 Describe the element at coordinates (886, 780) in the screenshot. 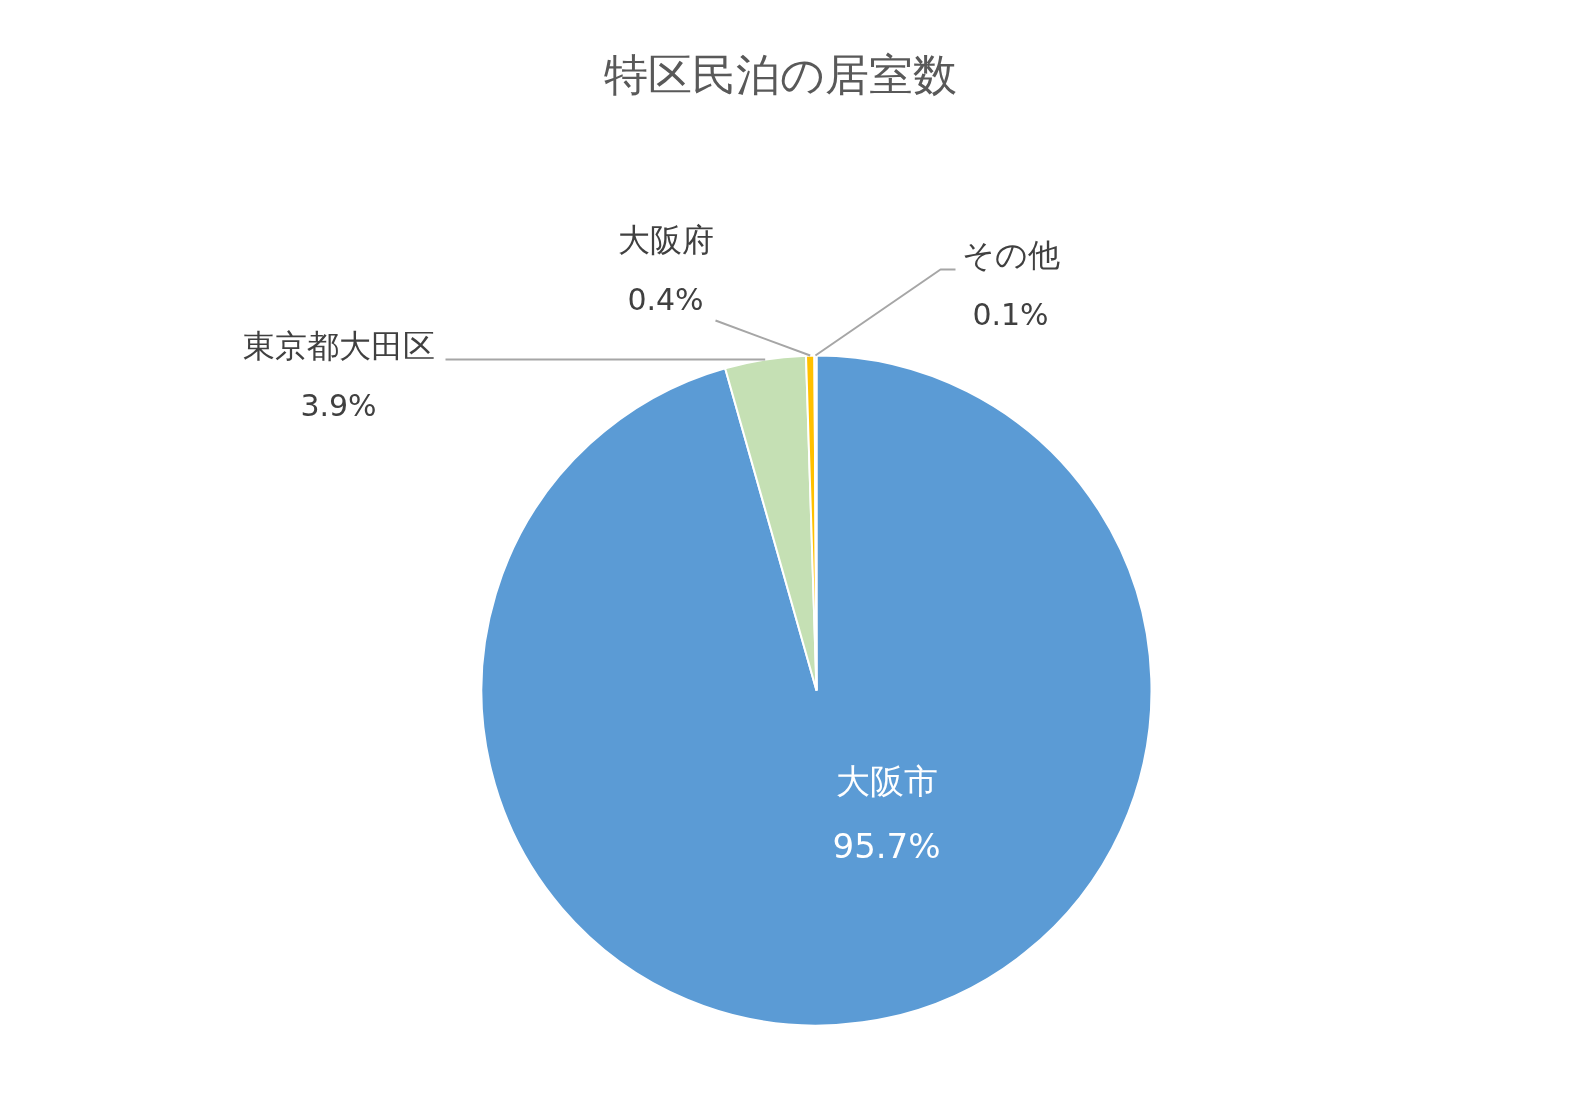

I see `slice-label: 大阪市` at that location.